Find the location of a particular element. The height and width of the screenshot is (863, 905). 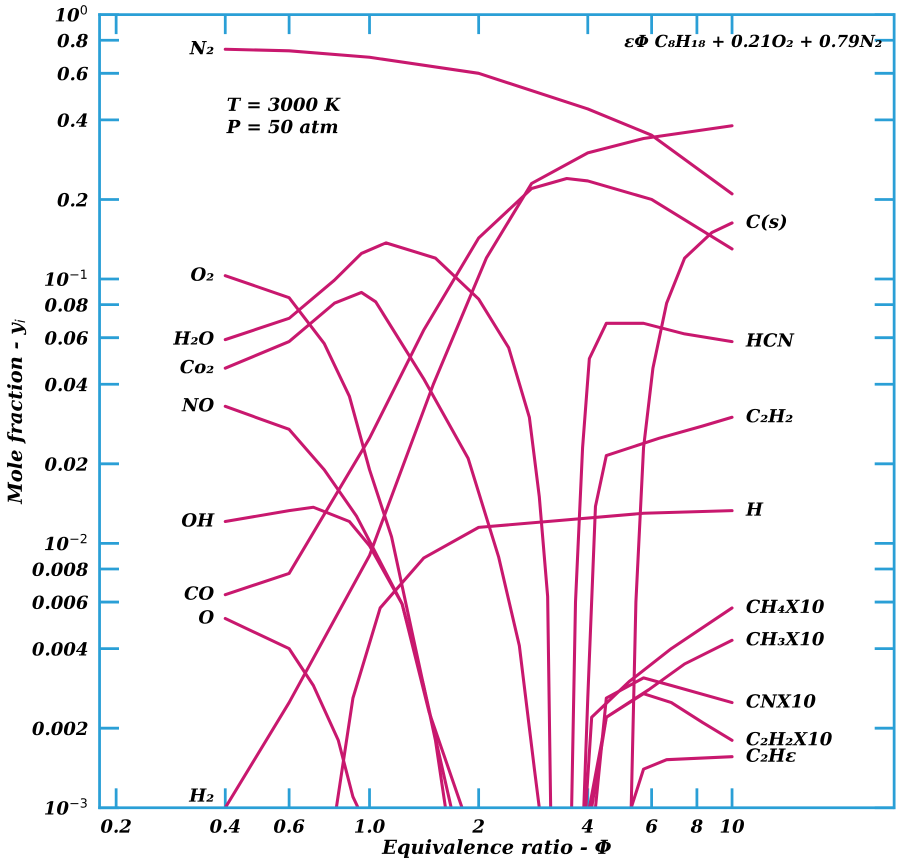

y-tick-label: 10$^{−3}$ is located at coordinates (66, 806).